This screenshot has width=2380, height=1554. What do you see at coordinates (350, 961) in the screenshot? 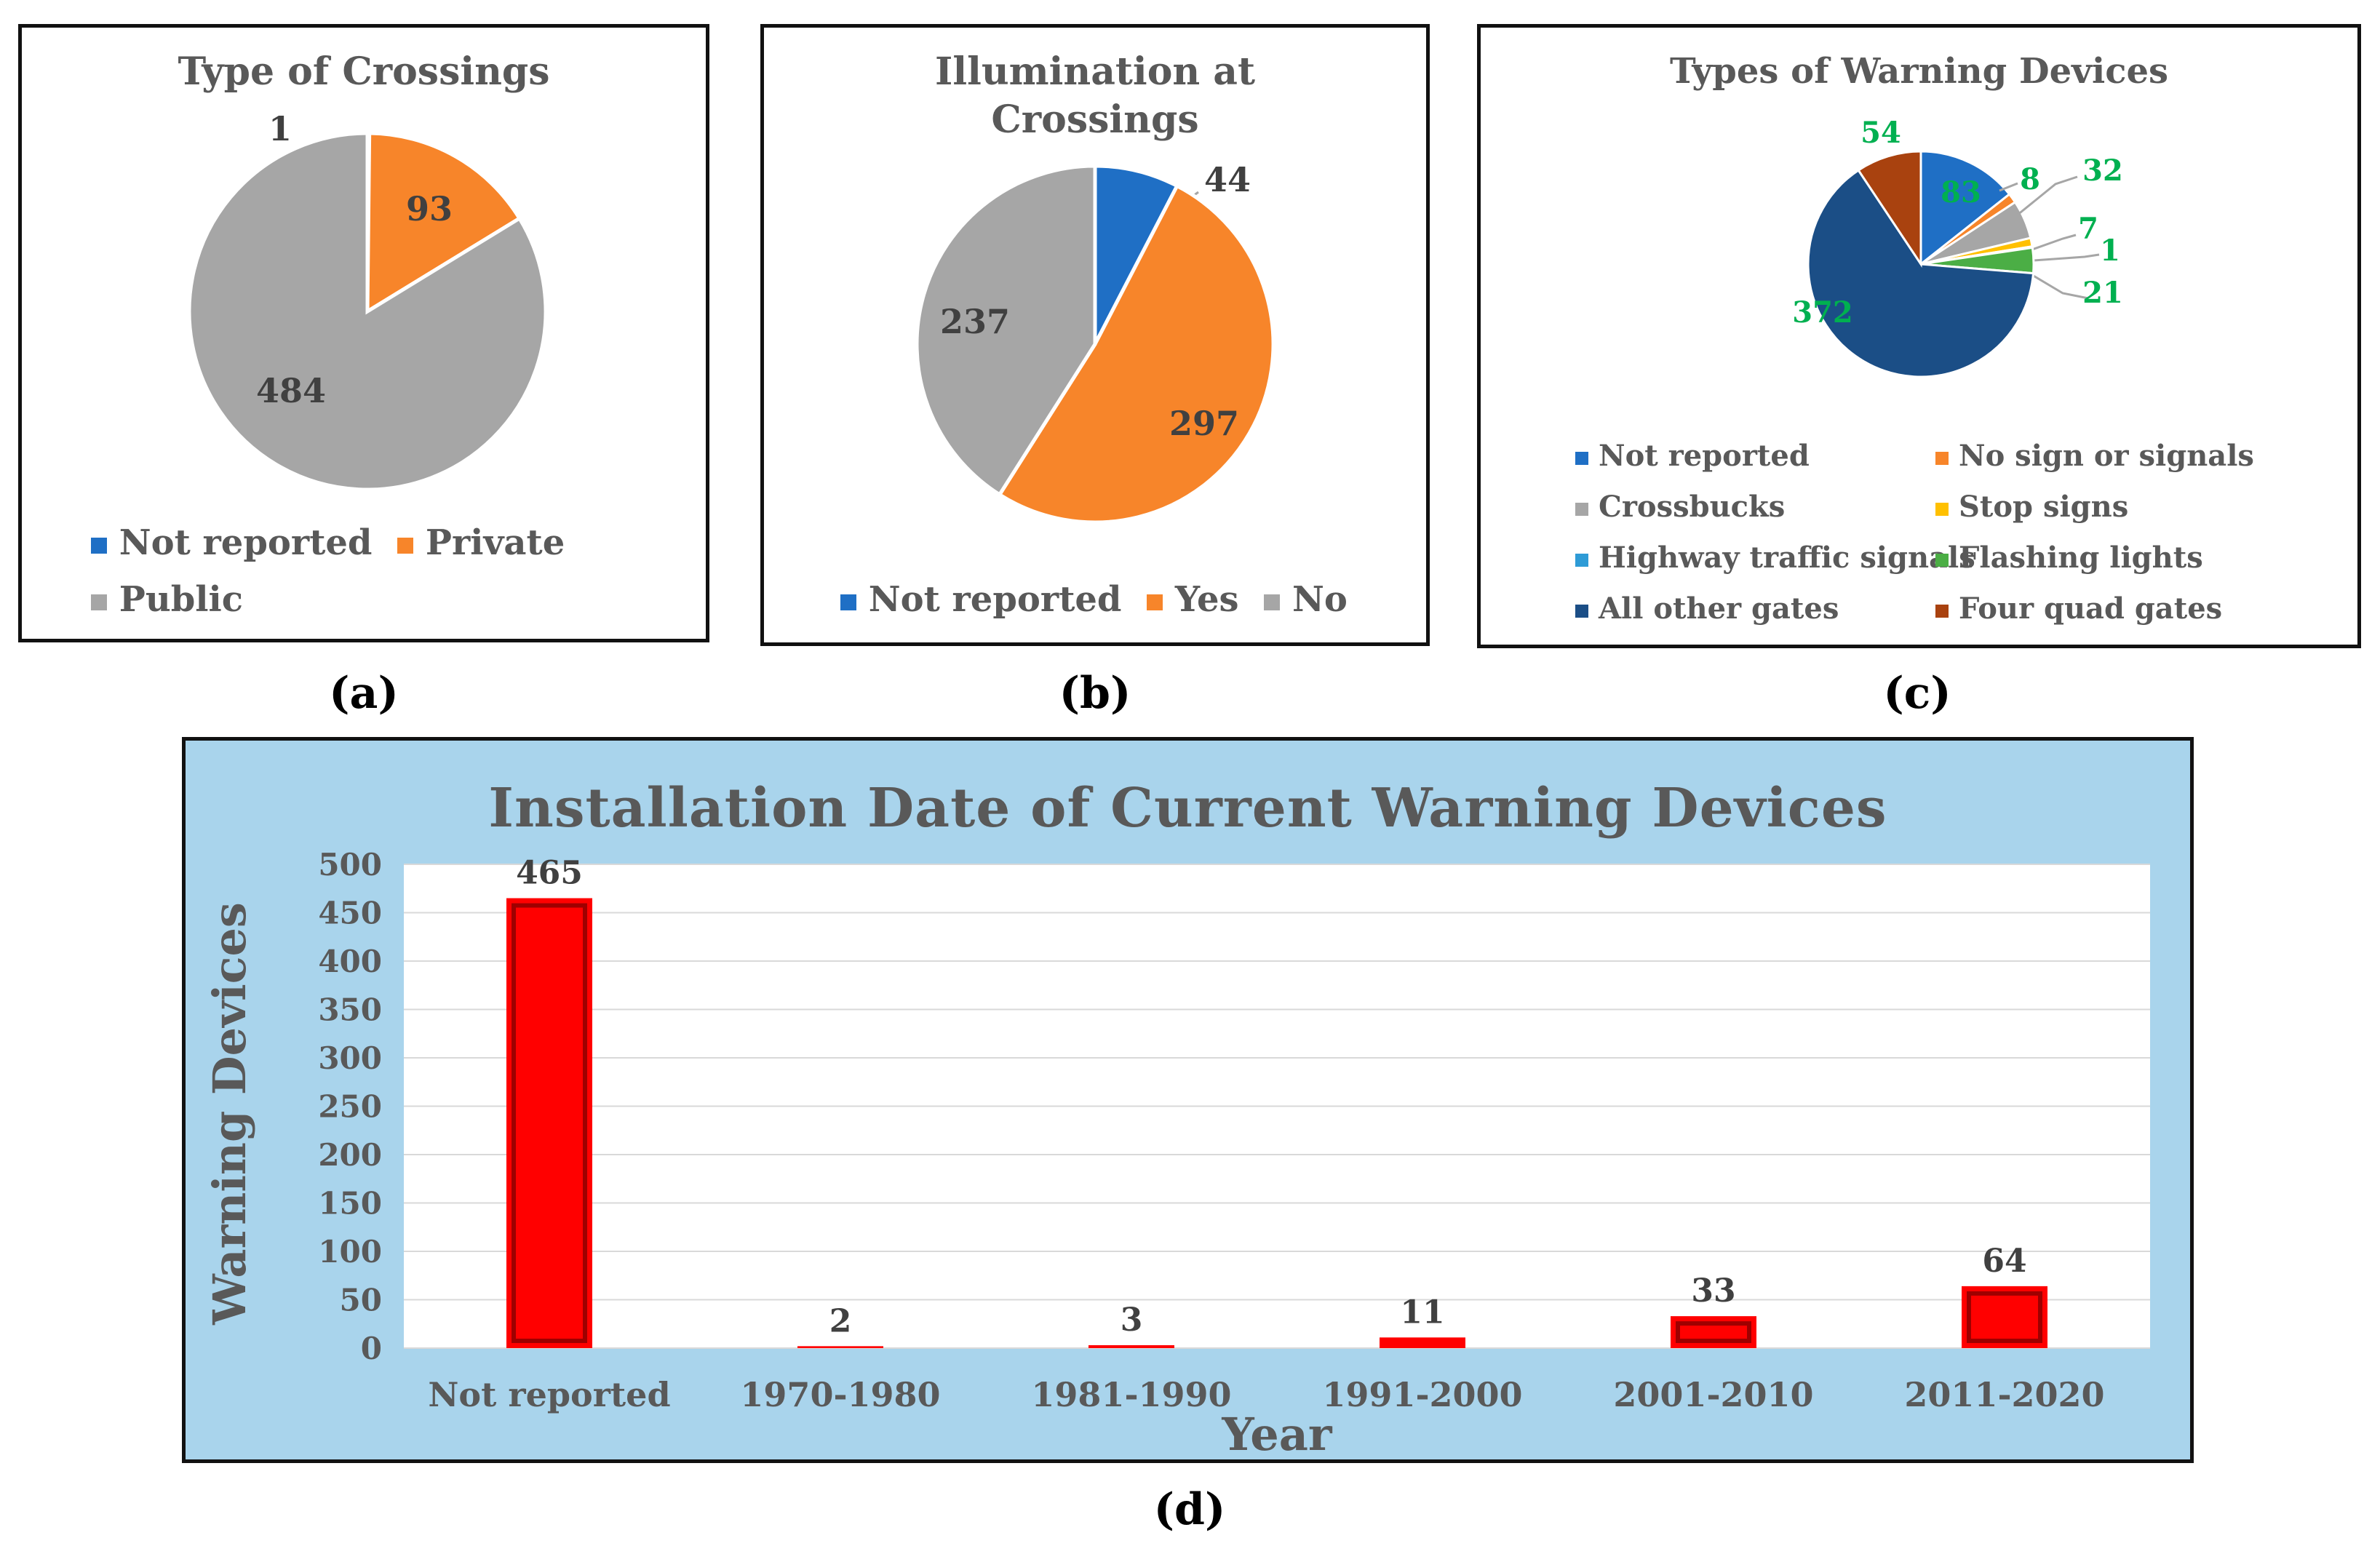
I see `y-tick-label: 400` at bounding box center [350, 961].